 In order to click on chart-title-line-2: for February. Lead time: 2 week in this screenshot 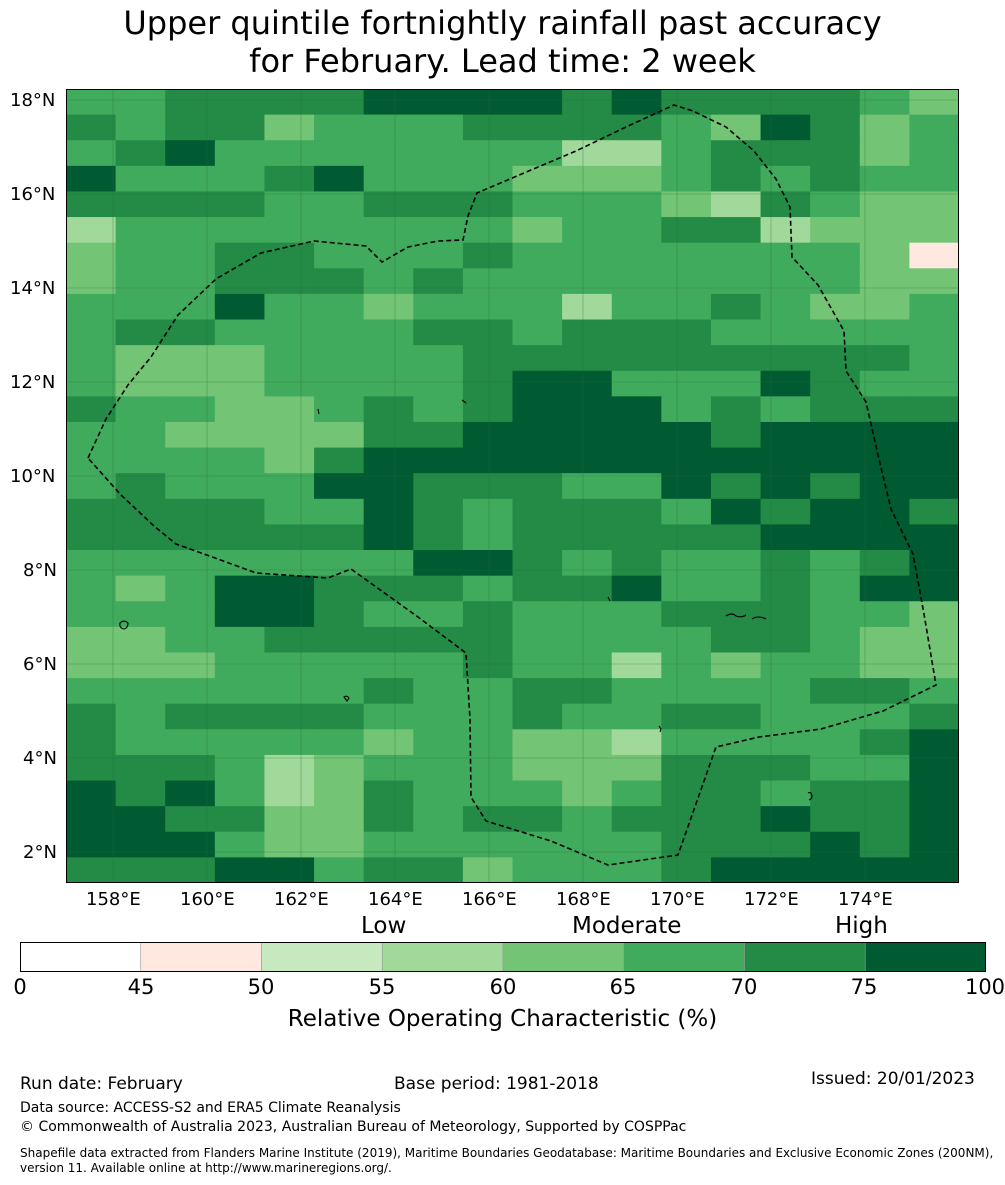, I will do `click(502, 61)`.